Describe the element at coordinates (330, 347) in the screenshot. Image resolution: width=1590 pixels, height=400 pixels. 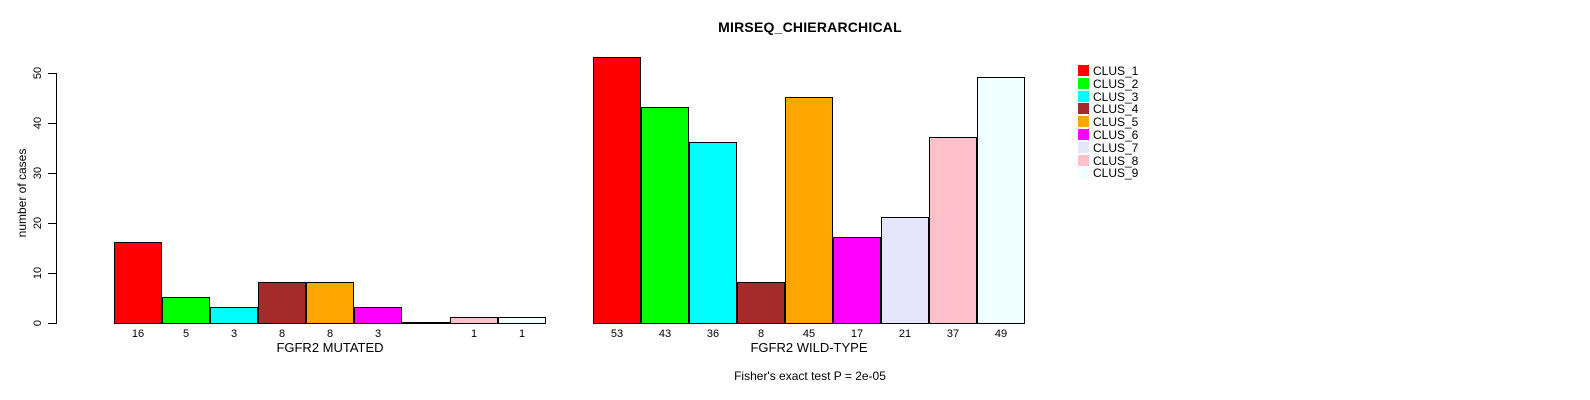
I see `group-label: FGFR2 MUTATED` at that location.